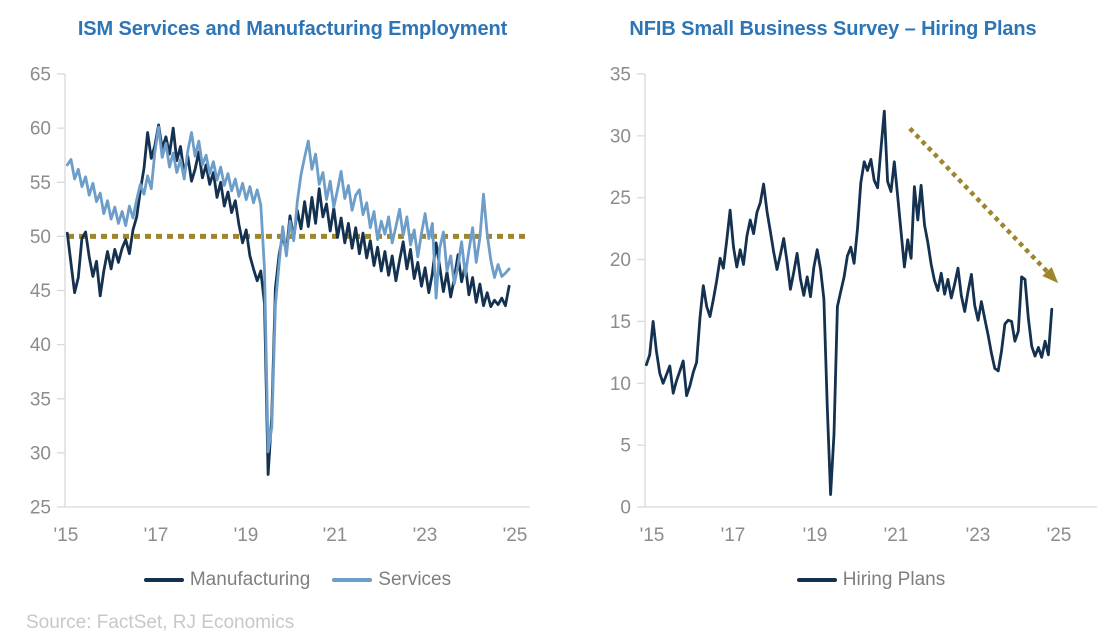 The width and height of the screenshot is (1112, 644). What do you see at coordinates (352, 580) in the screenshot?
I see `services-line-swatch` at bounding box center [352, 580].